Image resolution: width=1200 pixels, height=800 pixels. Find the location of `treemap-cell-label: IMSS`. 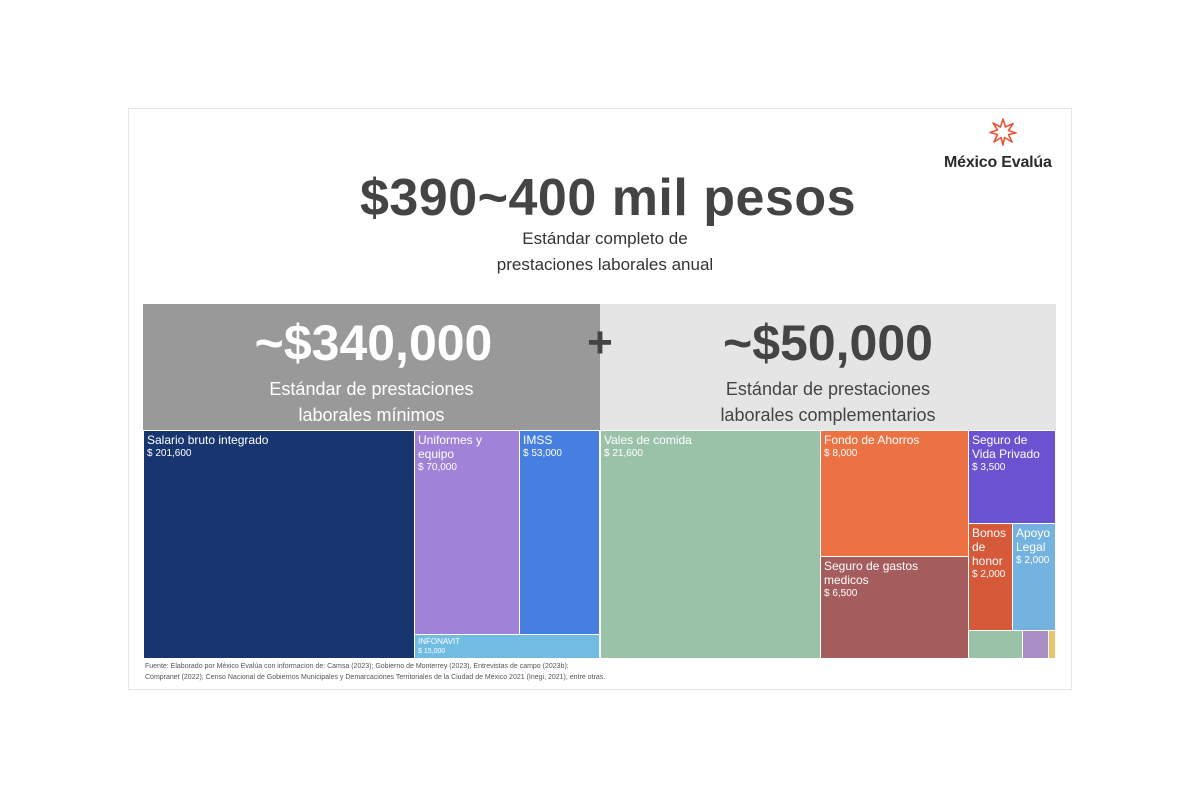

treemap-cell-label: IMSS is located at coordinates (538, 440).